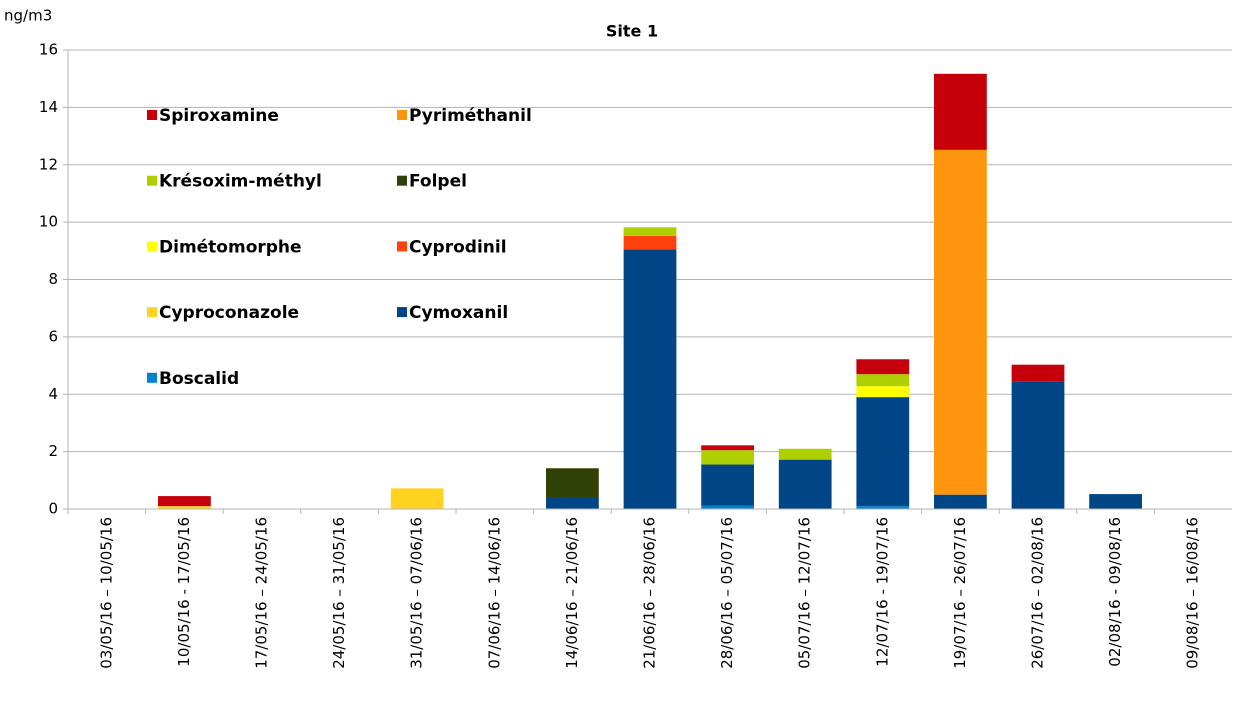 This screenshot has height=702, width=1234. Describe the element at coordinates (53, 394) in the screenshot. I see `y-tick-label: 4` at that location.